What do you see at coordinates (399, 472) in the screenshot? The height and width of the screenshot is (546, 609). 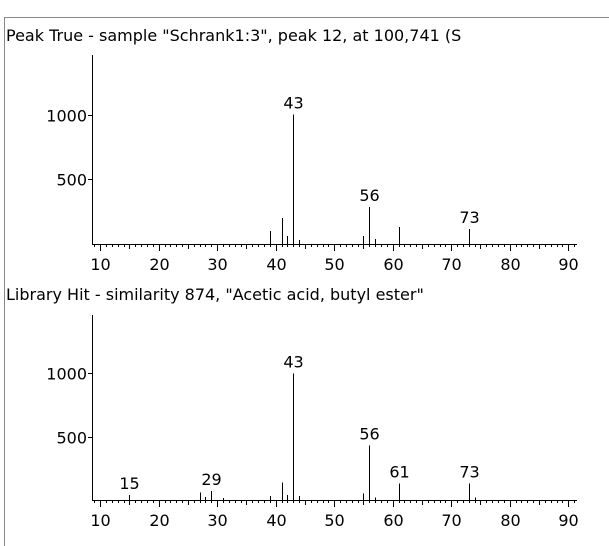 I see `peak-label: 61` at bounding box center [399, 472].